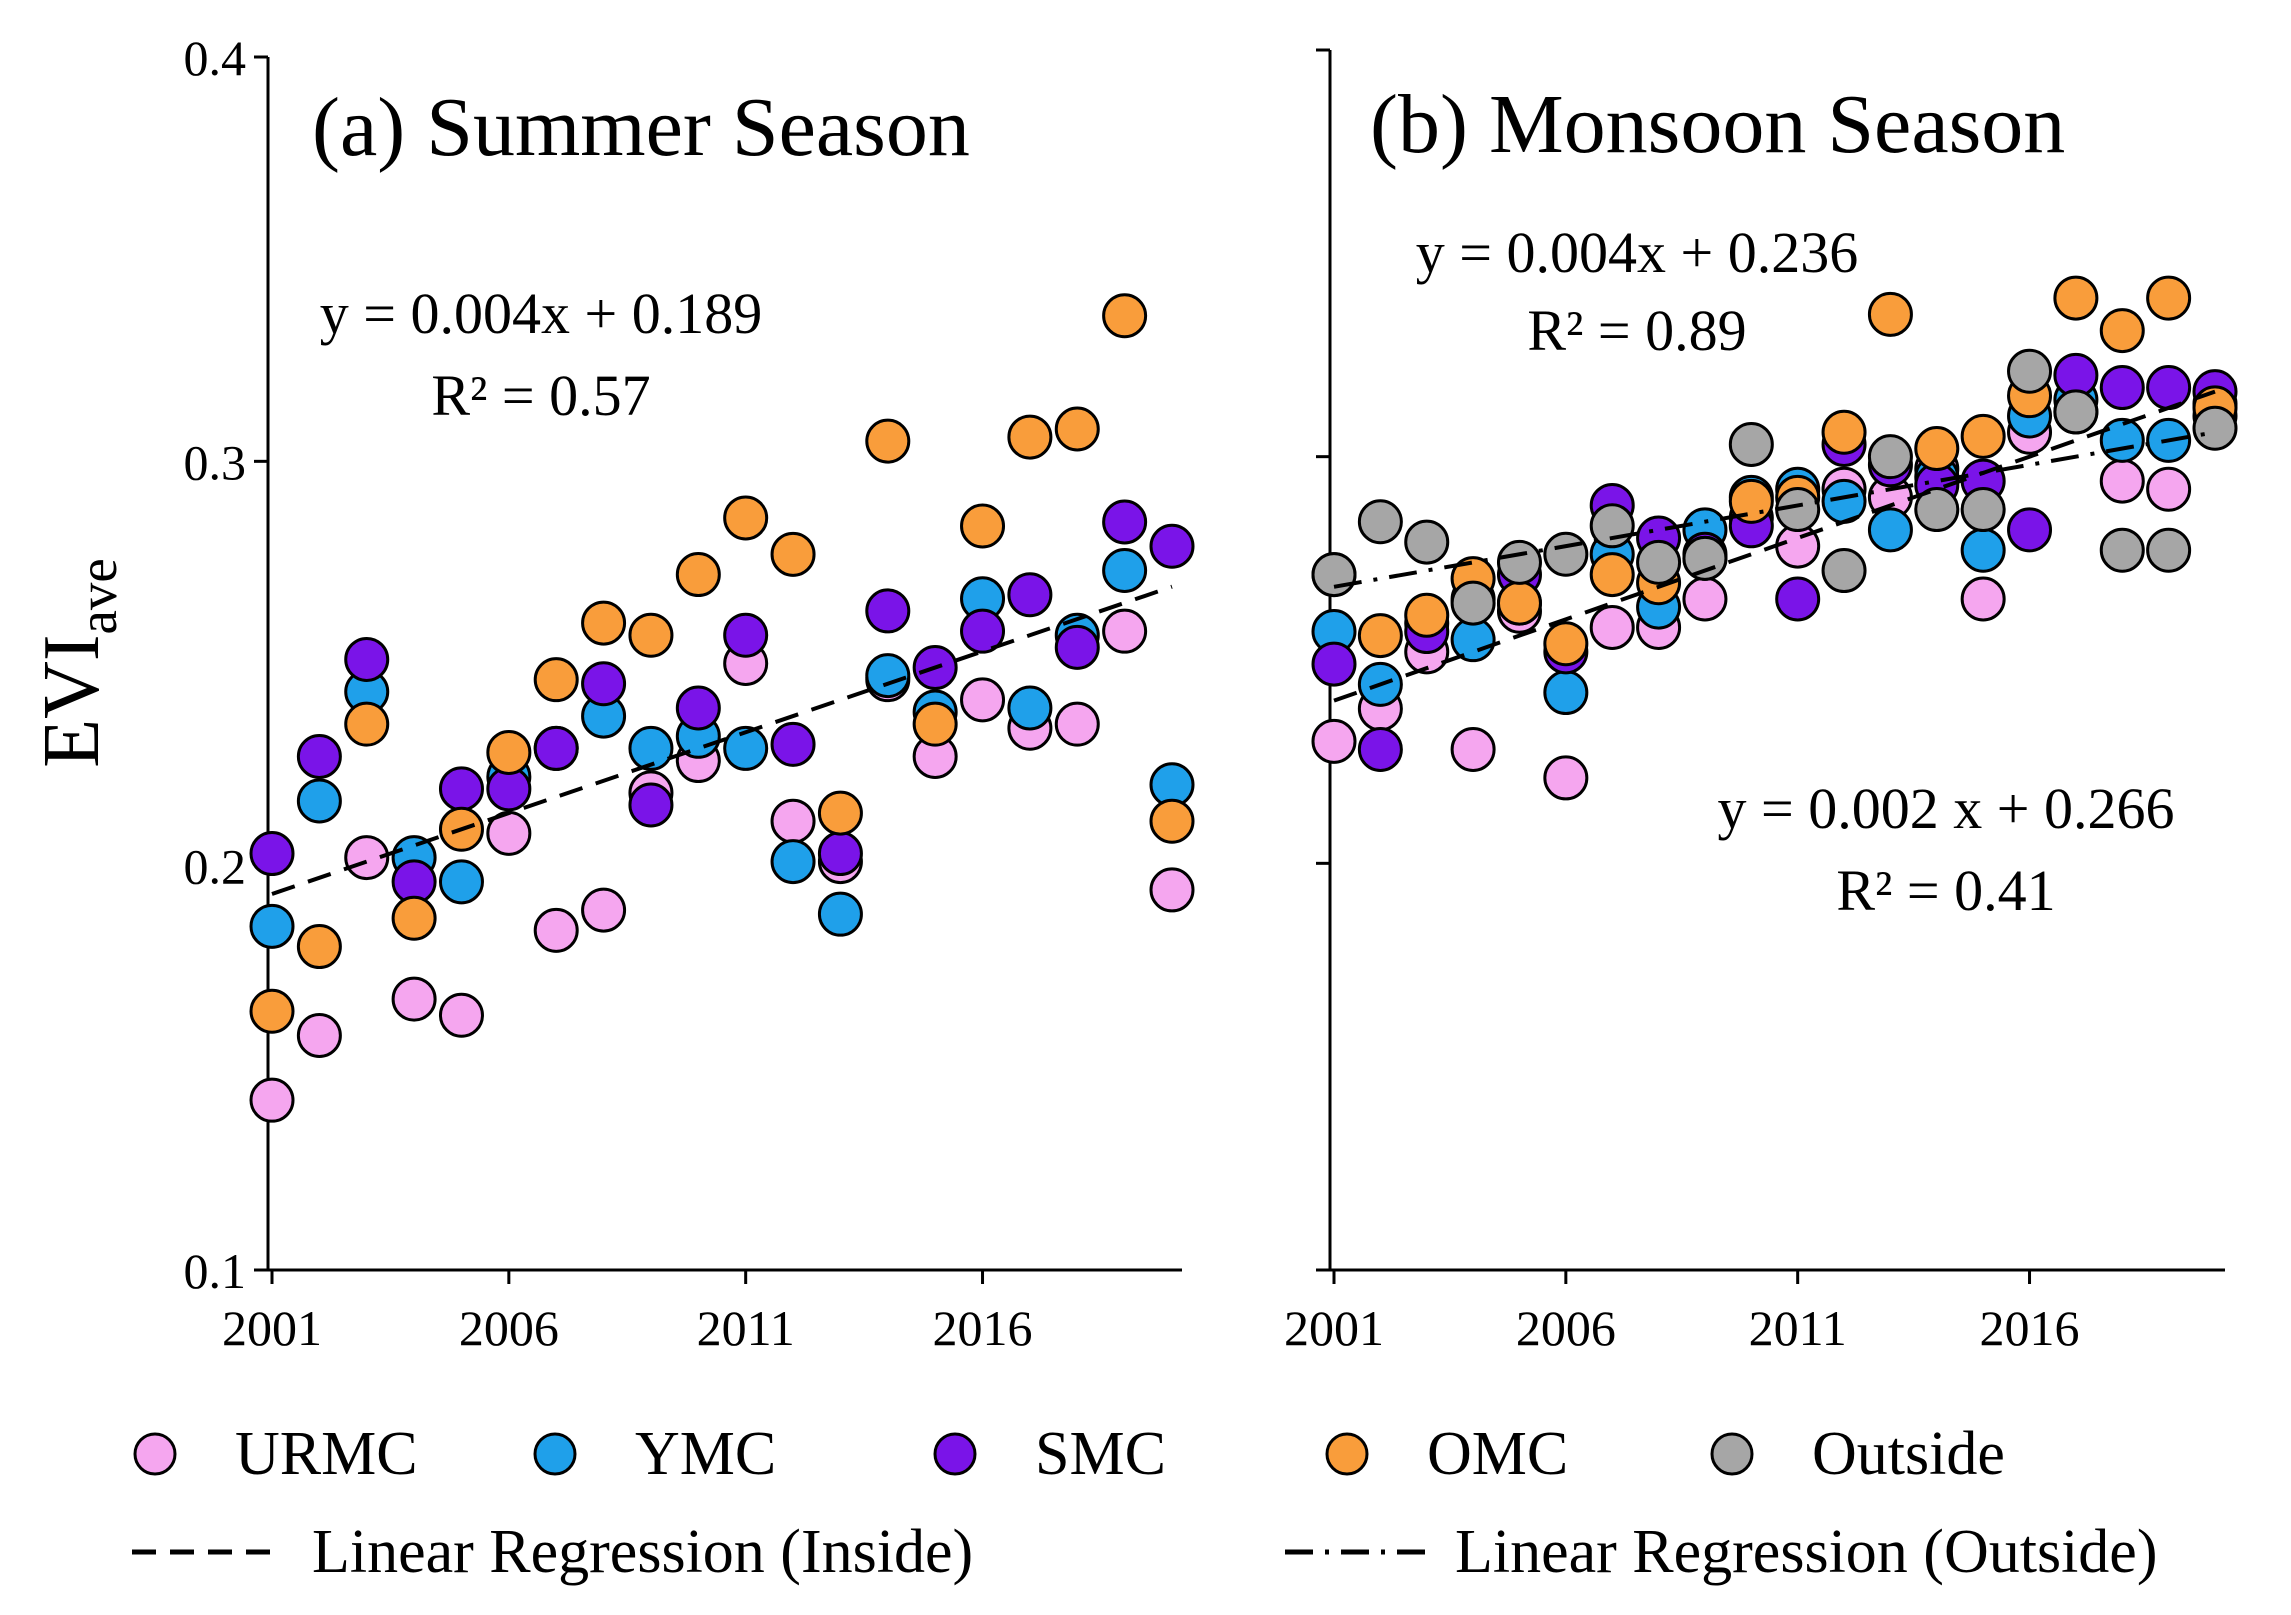 This screenshot has width=2291, height=1615. What do you see at coordinates (746, 748) in the screenshot?
I see `point-ymc-2011` at bounding box center [746, 748].